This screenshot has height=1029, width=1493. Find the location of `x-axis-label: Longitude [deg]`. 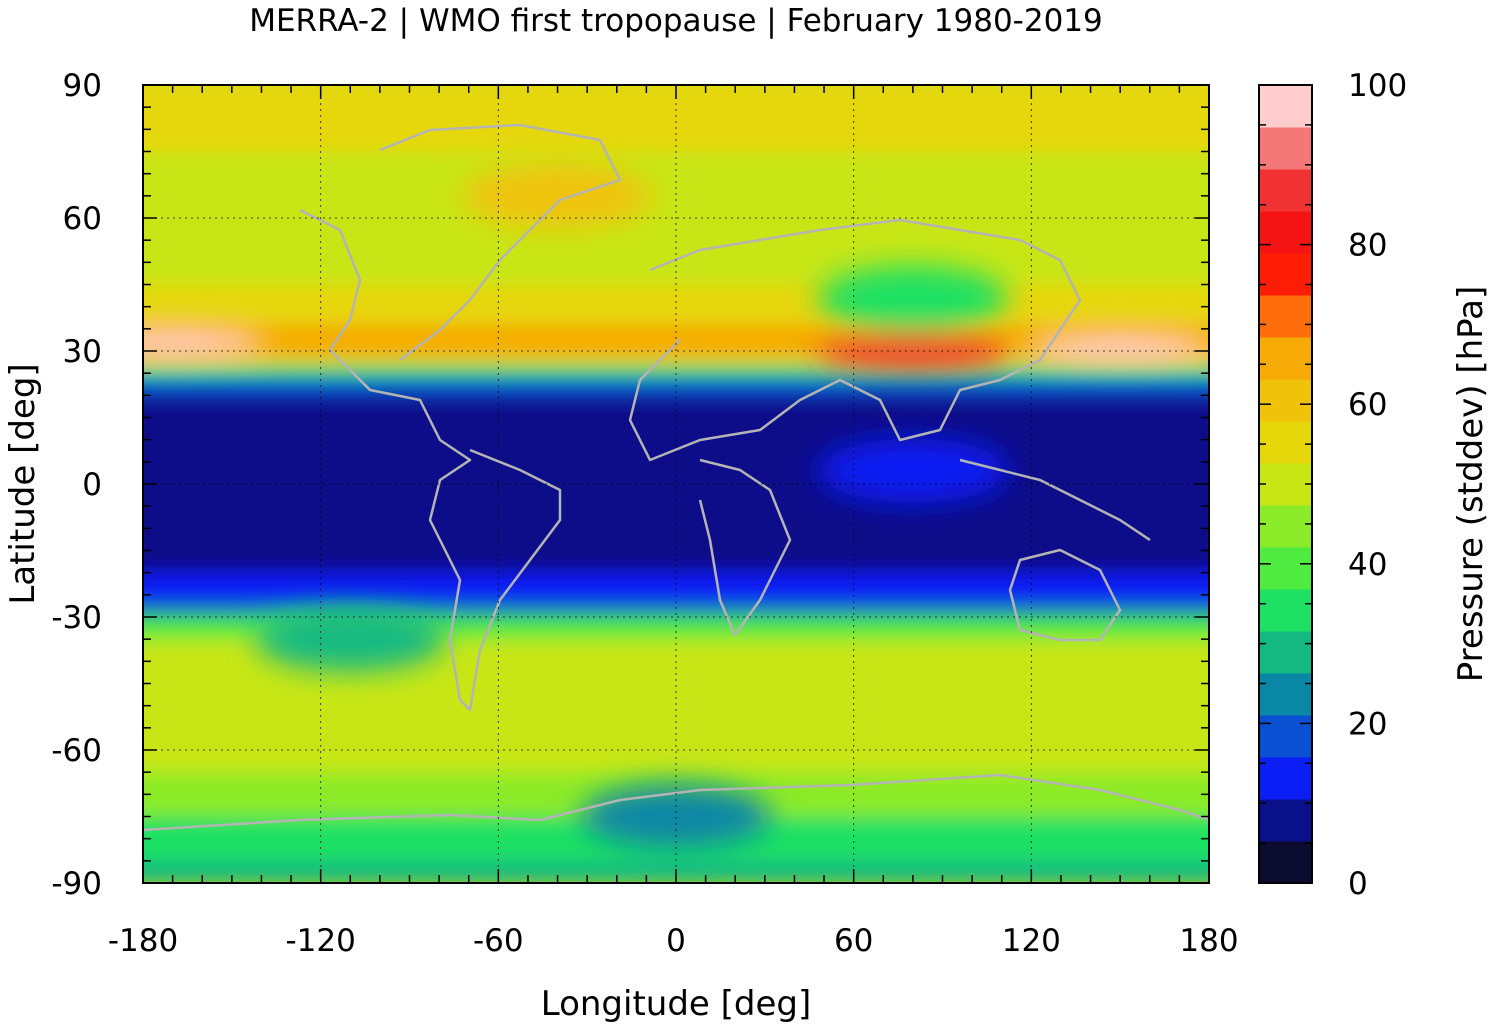

x-axis-label: Longitude [deg] is located at coordinates (676, 1004).